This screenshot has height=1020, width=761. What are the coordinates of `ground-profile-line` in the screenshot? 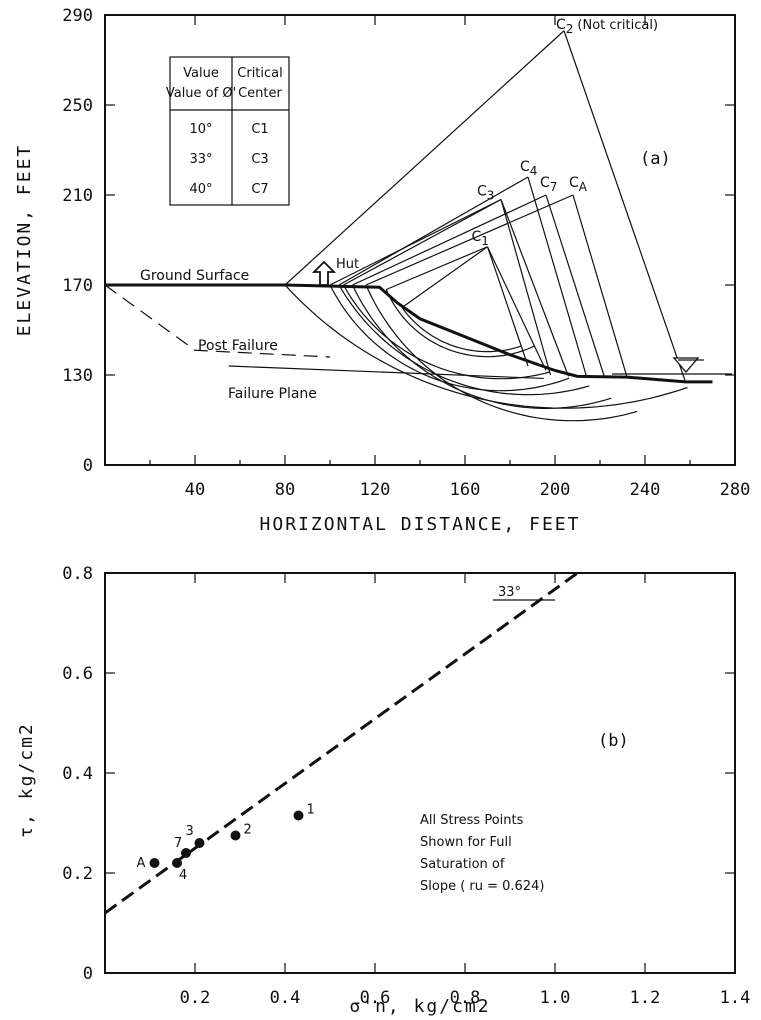 It's located at (409, 333).